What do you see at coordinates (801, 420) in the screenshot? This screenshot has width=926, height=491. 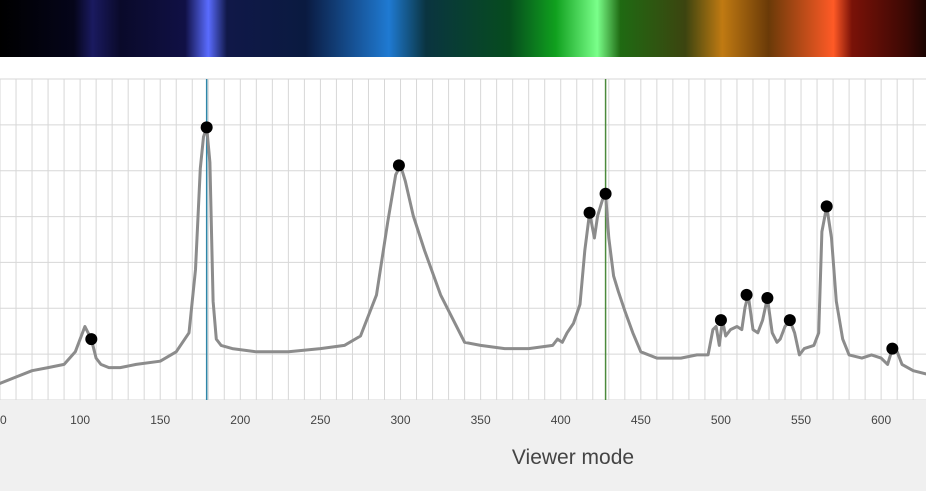 I see `x-tick-label: 550` at bounding box center [801, 420].